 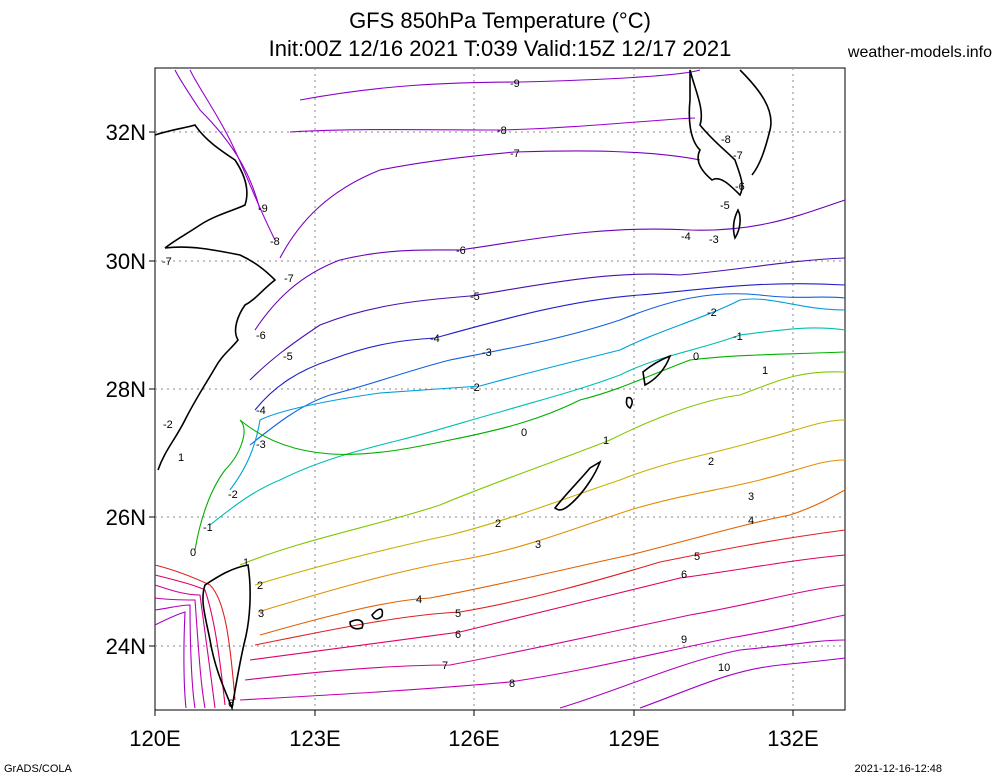 What do you see at coordinates (725, 206) in the screenshot?
I see `label-minus-5-east: -5` at bounding box center [725, 206].